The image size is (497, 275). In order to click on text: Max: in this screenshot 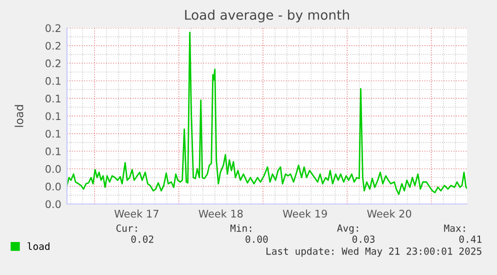, I will do `click(454, 228)`.